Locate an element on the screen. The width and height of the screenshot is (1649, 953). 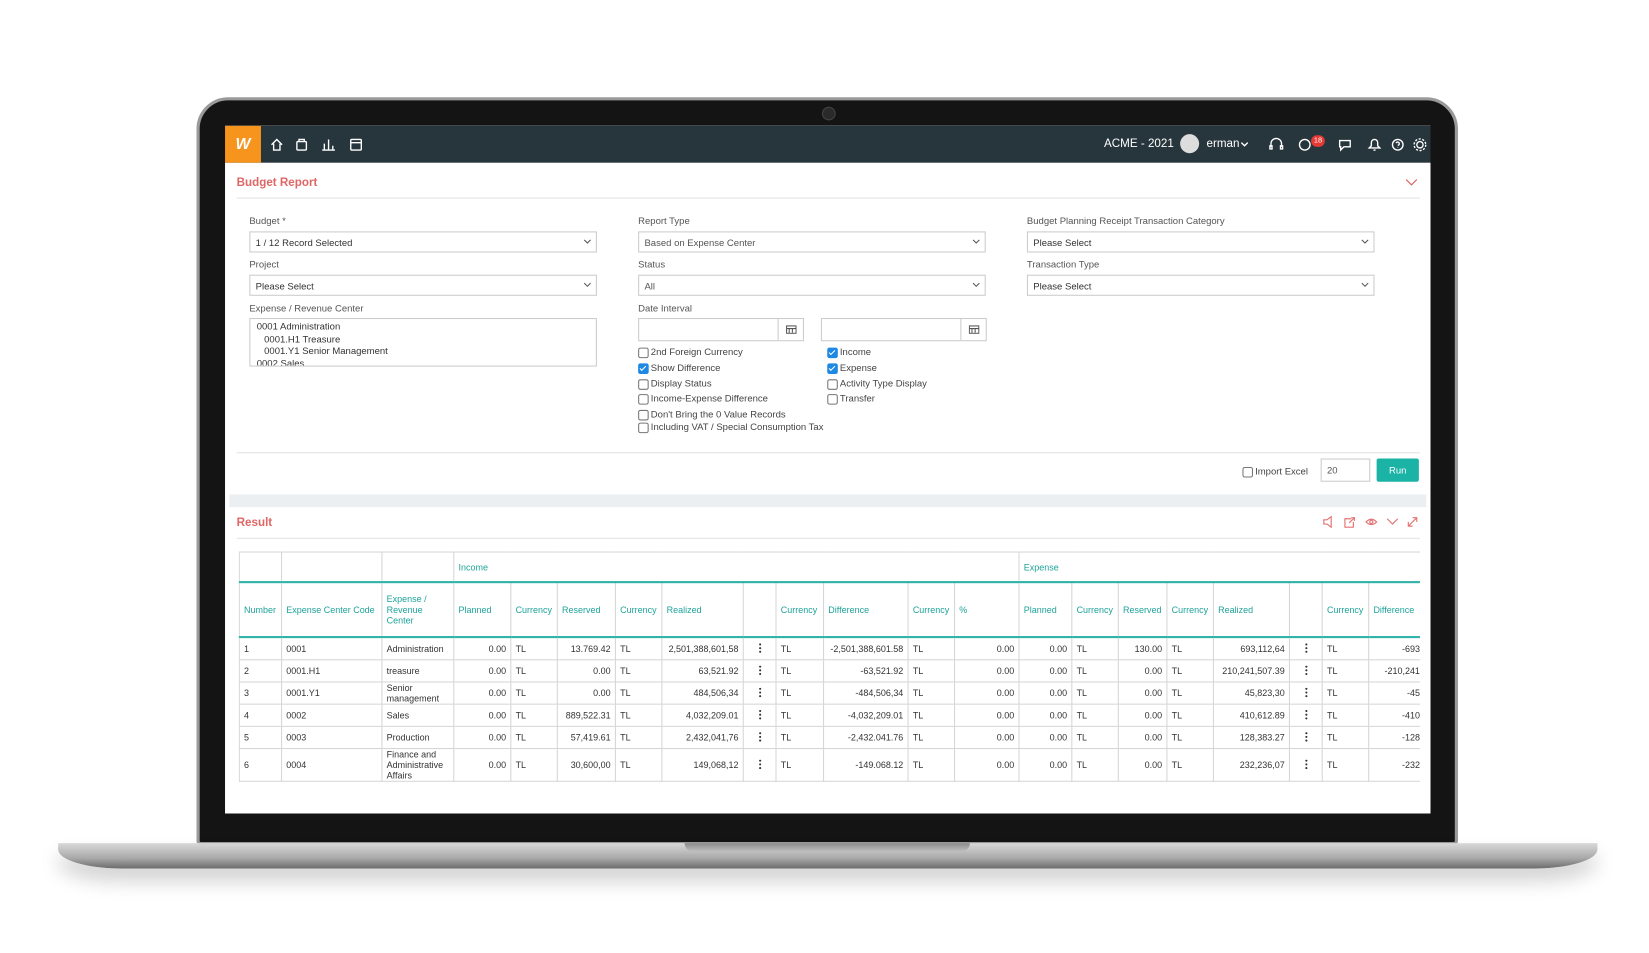
table-cell: 4,032,209.01 is located at coordinates (702, 715).